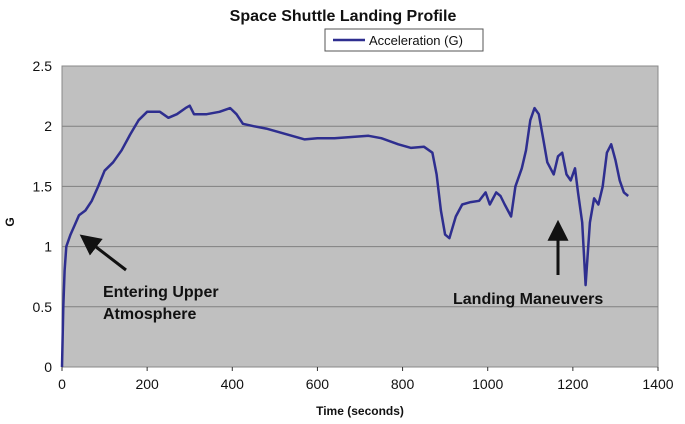 Image resolution: width=685 pixels, height=424 pixels. I want to click on y-tick-label: 1, so click(48, 247).